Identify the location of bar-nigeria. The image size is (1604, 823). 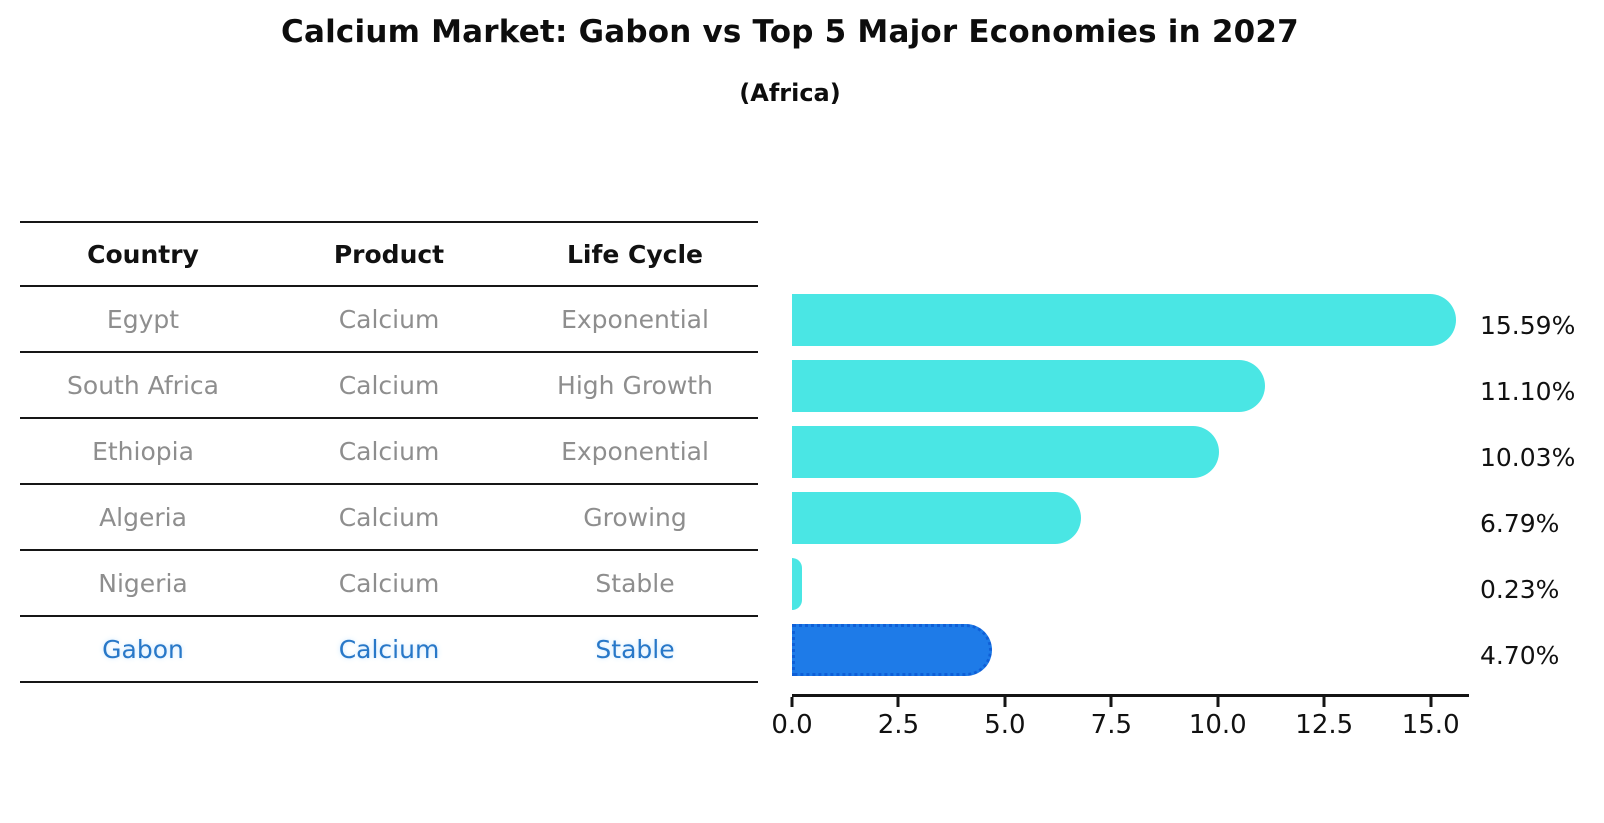
(797, 584).